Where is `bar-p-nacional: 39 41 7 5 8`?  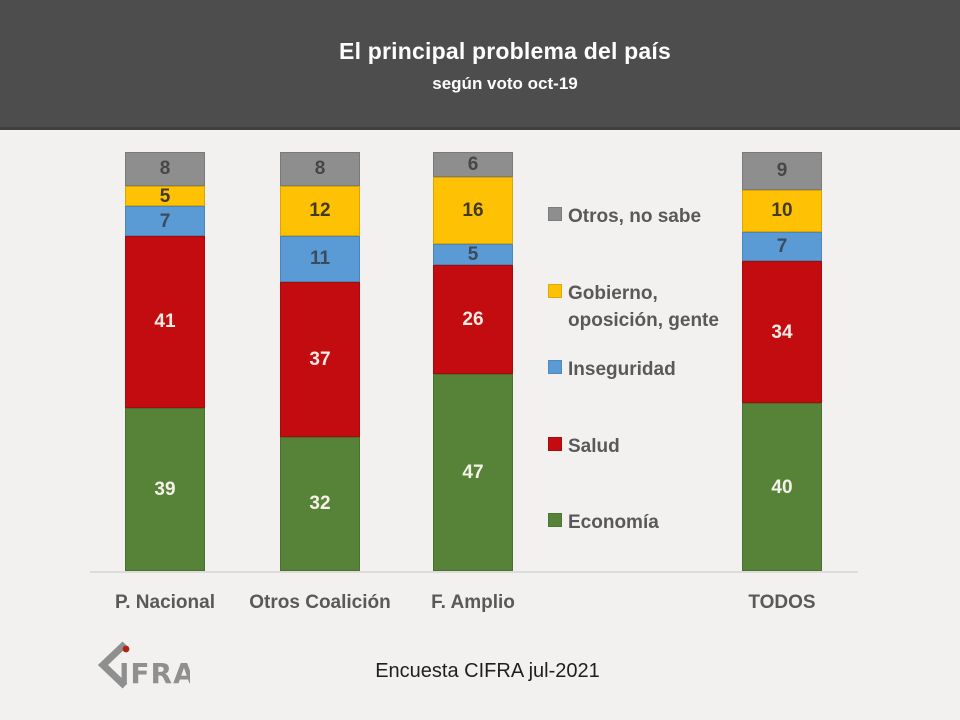
bar-p-nacional: 39 41 7 5 8 is located at coordinates (165, 361).